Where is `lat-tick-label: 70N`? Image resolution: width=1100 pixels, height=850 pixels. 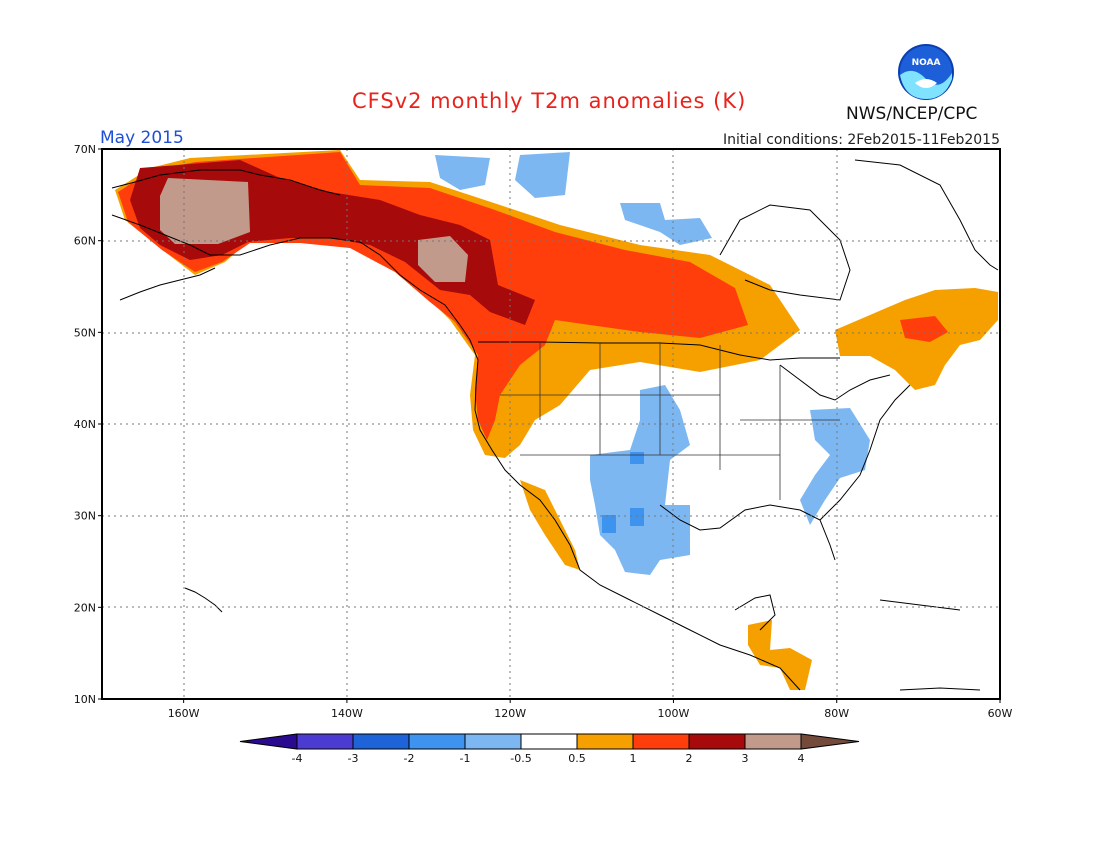 lat-tick-label: 70N is located at coordinates (85, 149).